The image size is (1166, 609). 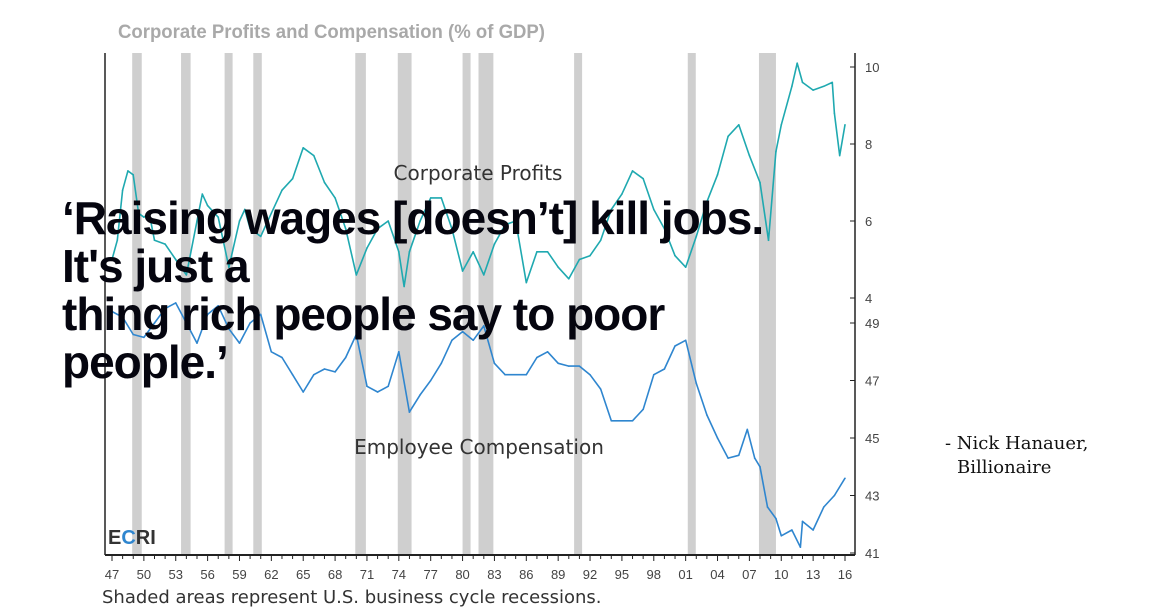 What do you see at coordinates (144, 574) in the screenshot?
I see `x-tick-label: 50` at bounding box center [144, 574].